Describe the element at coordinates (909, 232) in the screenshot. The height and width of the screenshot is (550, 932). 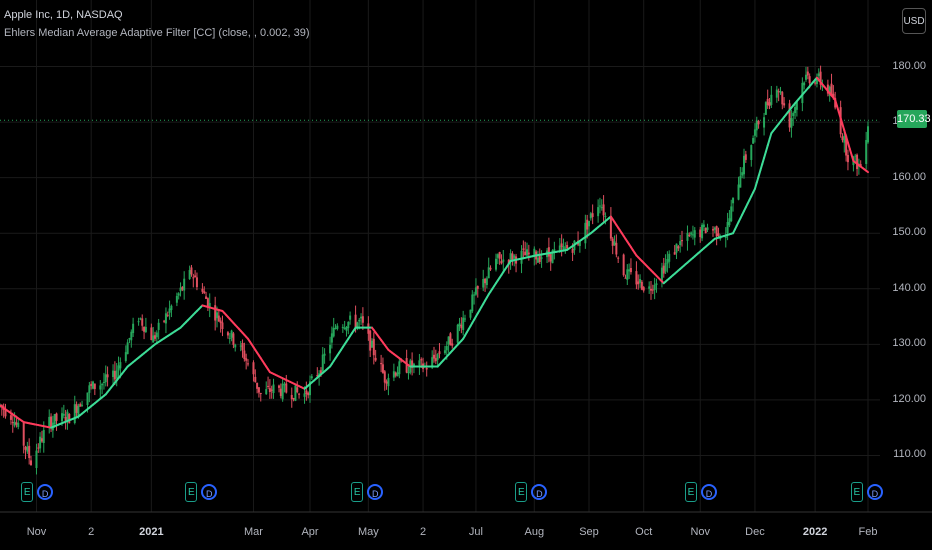
I see `price-tick-label: 150.00` at that location.